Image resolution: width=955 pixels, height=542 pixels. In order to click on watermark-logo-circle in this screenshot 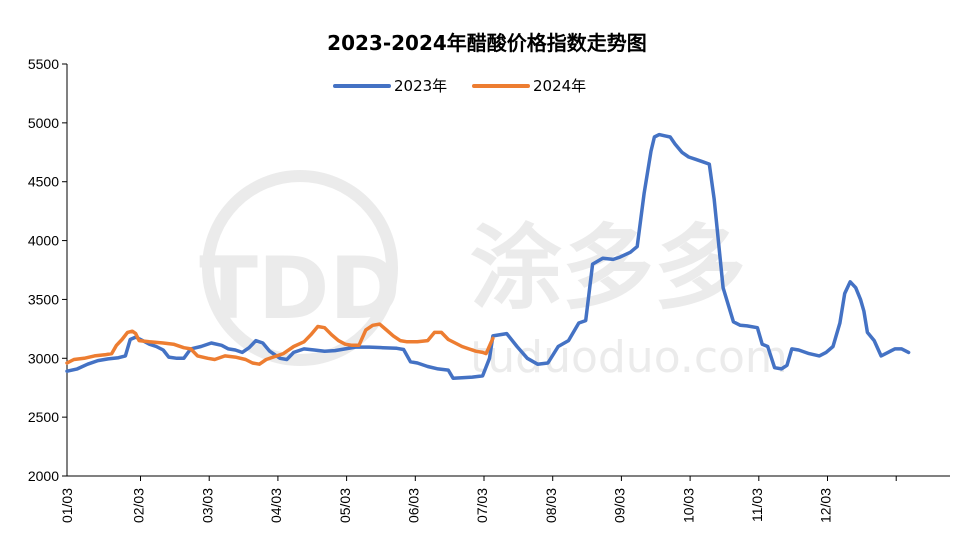, I will do `click(300, 268)`.